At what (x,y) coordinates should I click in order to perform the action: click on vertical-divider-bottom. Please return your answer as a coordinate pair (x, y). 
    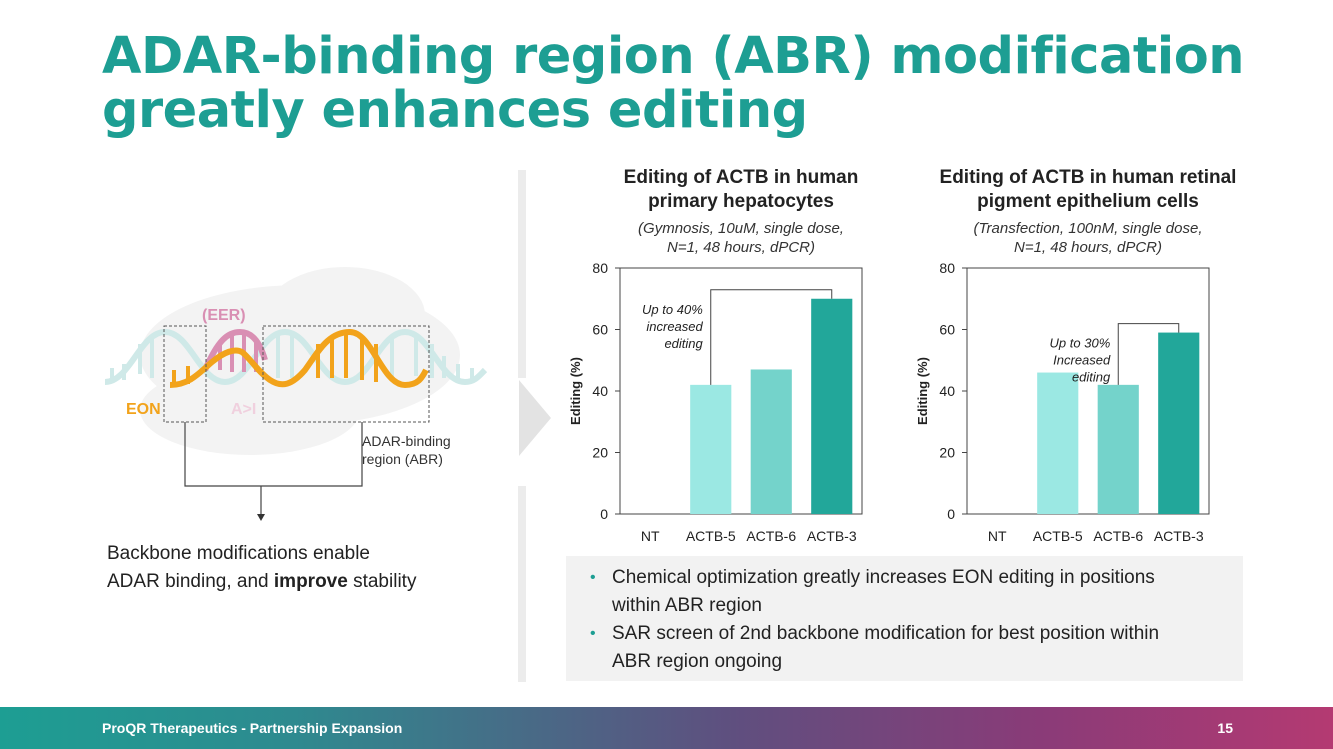
    Looking at the image, I should click on (522, 584).